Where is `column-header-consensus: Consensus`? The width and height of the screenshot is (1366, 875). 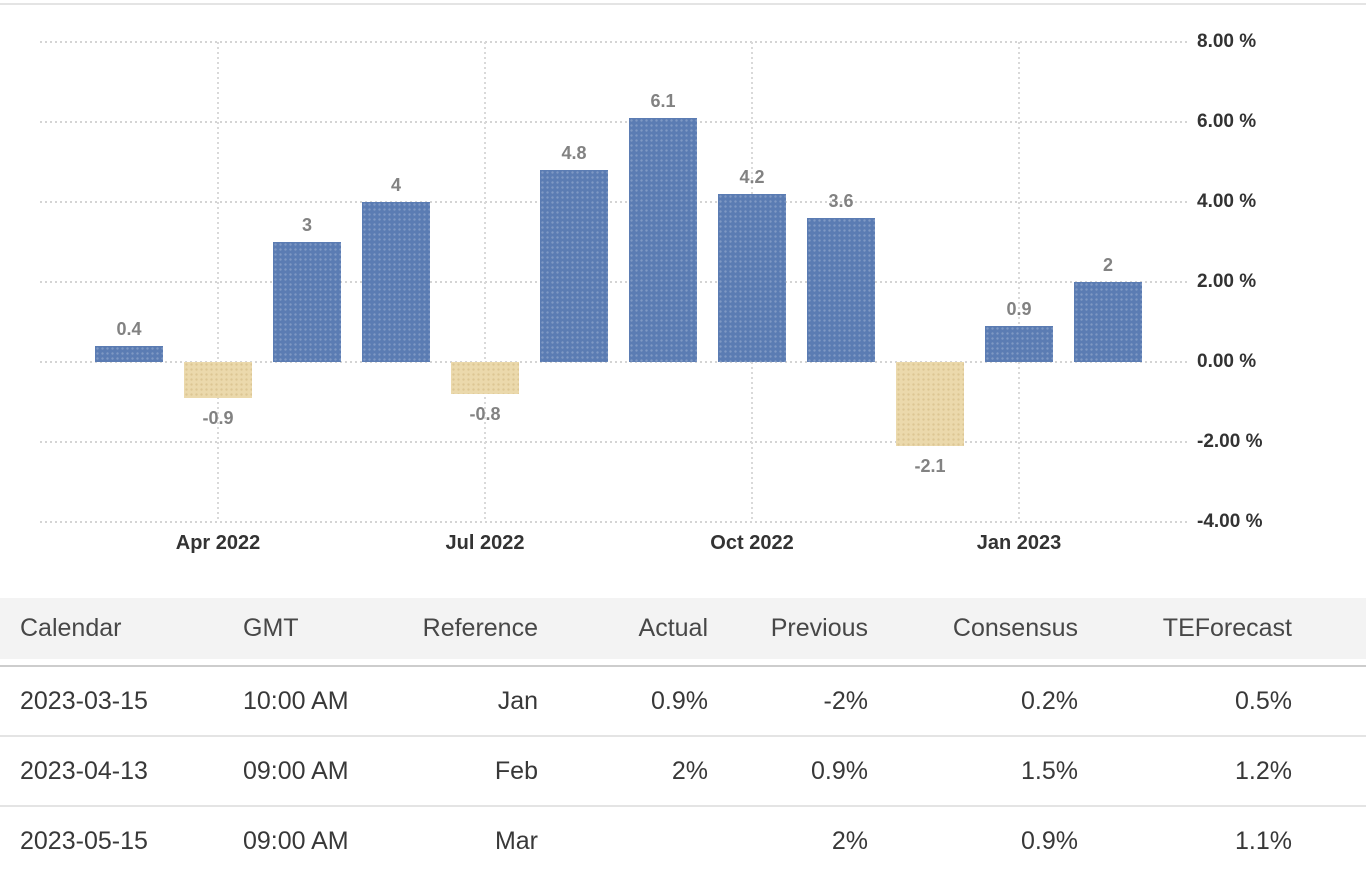 column-header-consensus: Consensus is located at coordinates (985, 631).